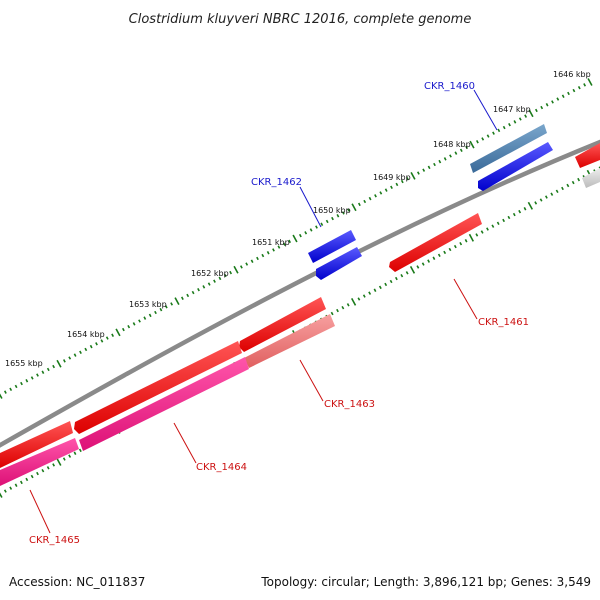  Describe the element at coordinates (276, 182) in the screenshot. I see `gene-label-CKR_1462: CKR_1462` at that location.